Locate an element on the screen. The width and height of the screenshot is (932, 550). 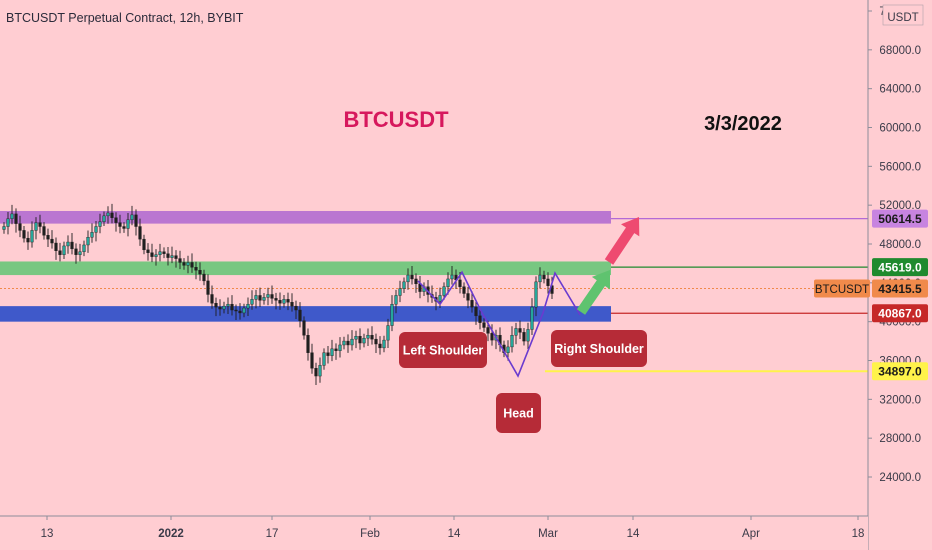
price-label-text: 45619.0 is located at coordinates (900, 268).